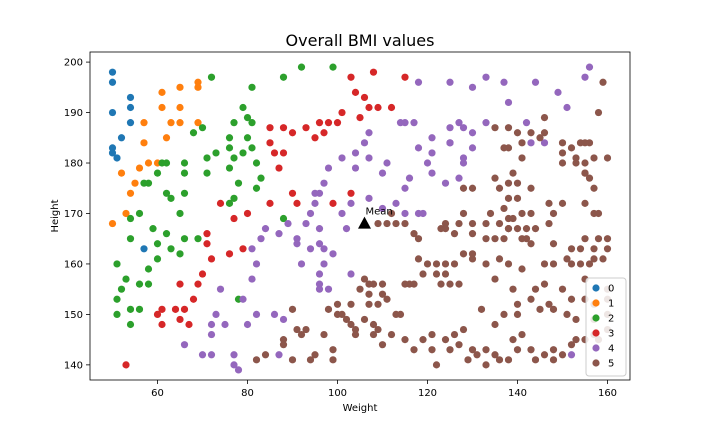 The width and height of the screenshot is (720, 432). What do you see at coordinates (73, 63) in the screenshot?
I see `y-tick-label: 200` at bounding box center [73, 63].